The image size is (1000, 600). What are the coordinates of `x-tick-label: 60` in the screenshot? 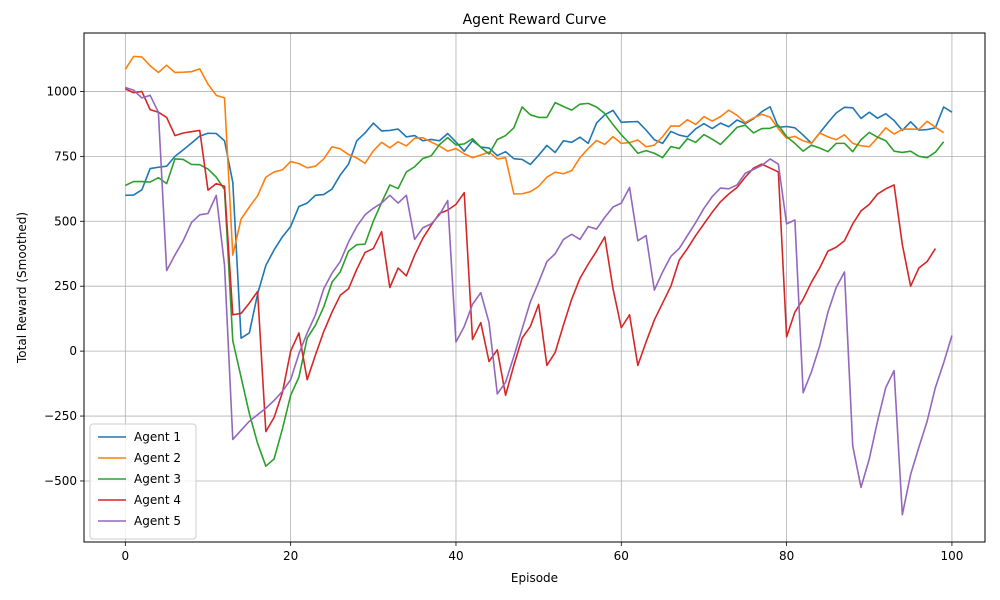 It's located at (621, 556).